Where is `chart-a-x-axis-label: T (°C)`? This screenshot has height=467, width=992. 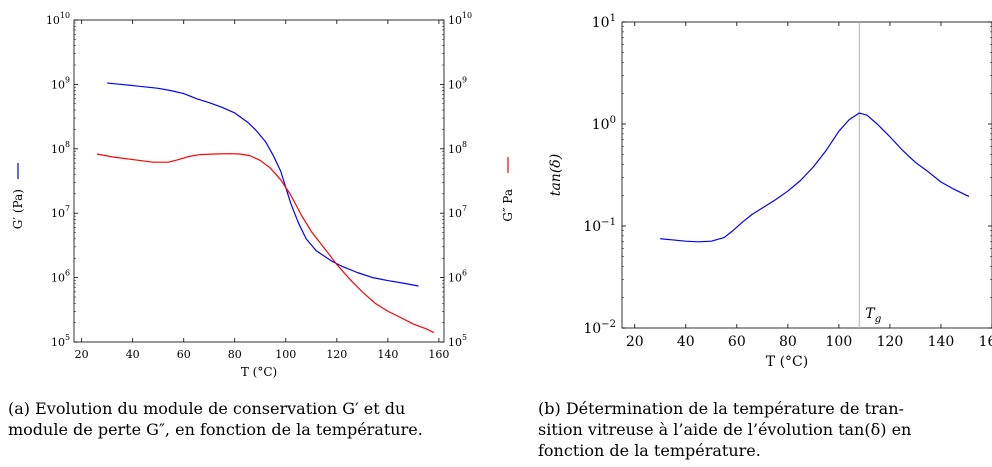 chart-a-x-axis-label: T (°C) is located at coordinates (259, 372).